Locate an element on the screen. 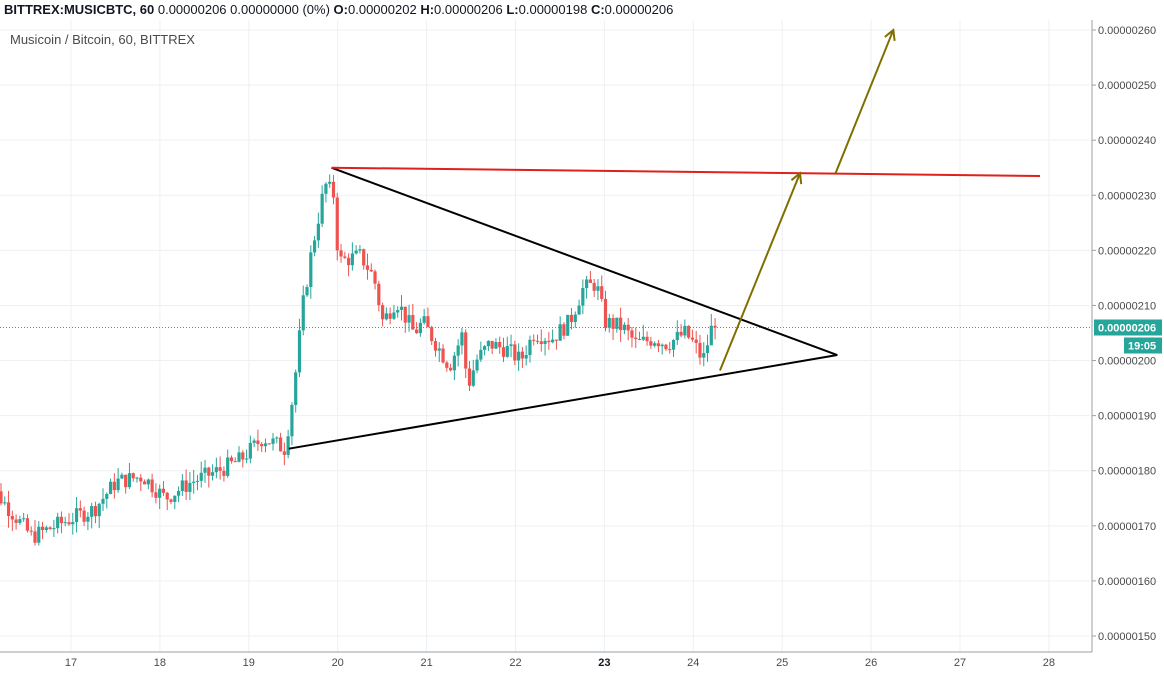  y-tick-label: 0.00000170 is located at coordinates (1127, 527).